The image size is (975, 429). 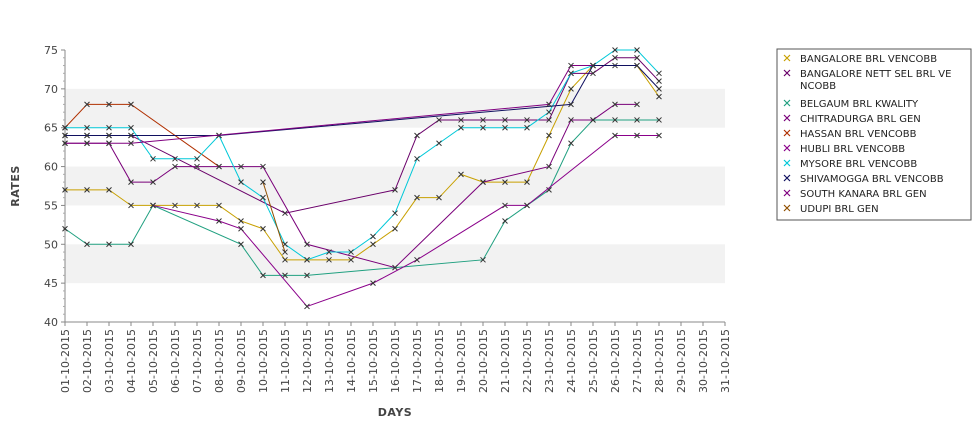 I want to click on x-tick-label: 13-10-2015, so click(x=329, y=361).